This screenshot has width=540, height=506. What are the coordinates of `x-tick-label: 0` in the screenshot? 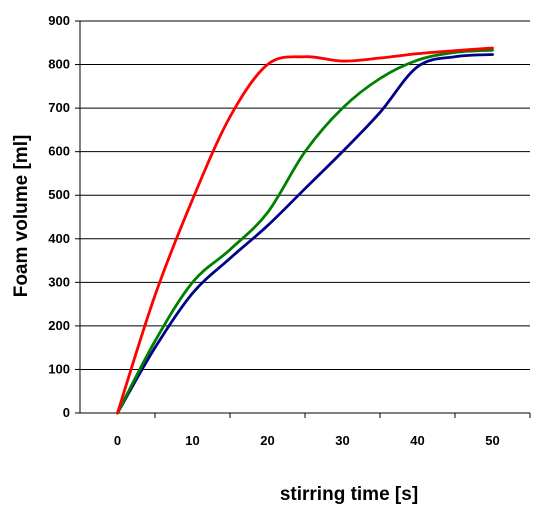 It's located at (117, 440).